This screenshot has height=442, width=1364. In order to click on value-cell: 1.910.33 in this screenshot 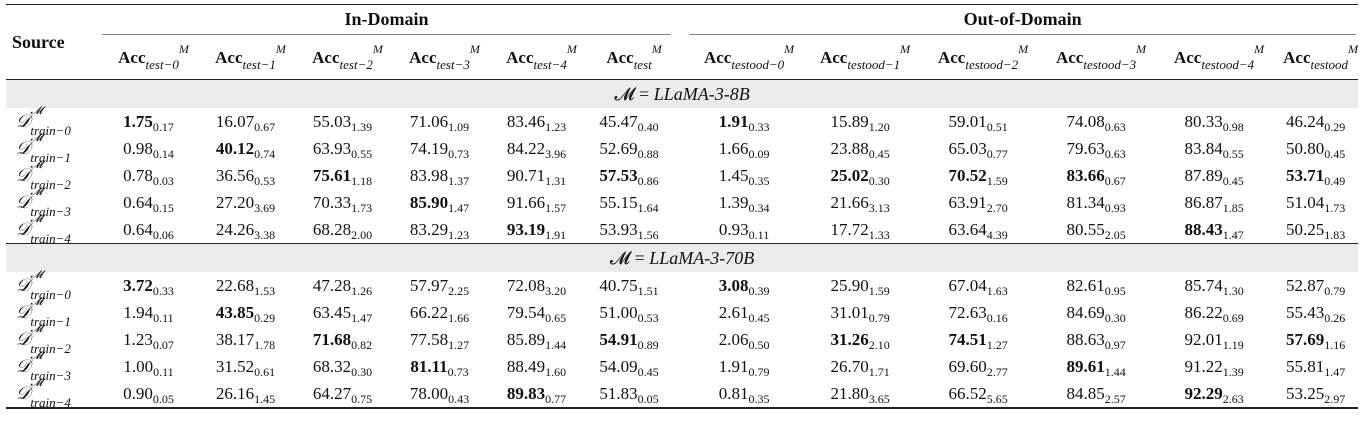, I will do `click(744, 121)`.